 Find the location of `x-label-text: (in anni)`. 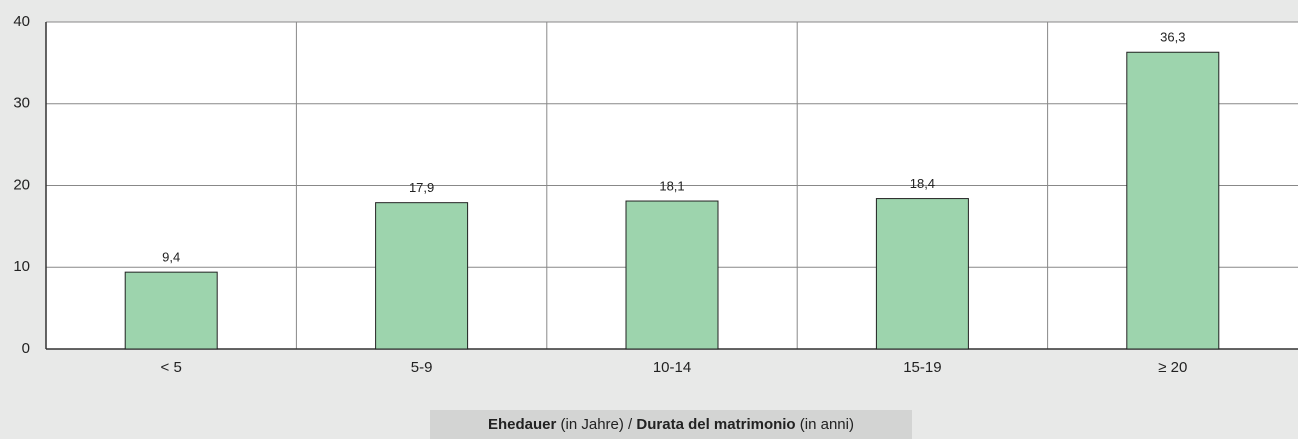

x-label-text: (in anni) is located at coordinates (826, 424).